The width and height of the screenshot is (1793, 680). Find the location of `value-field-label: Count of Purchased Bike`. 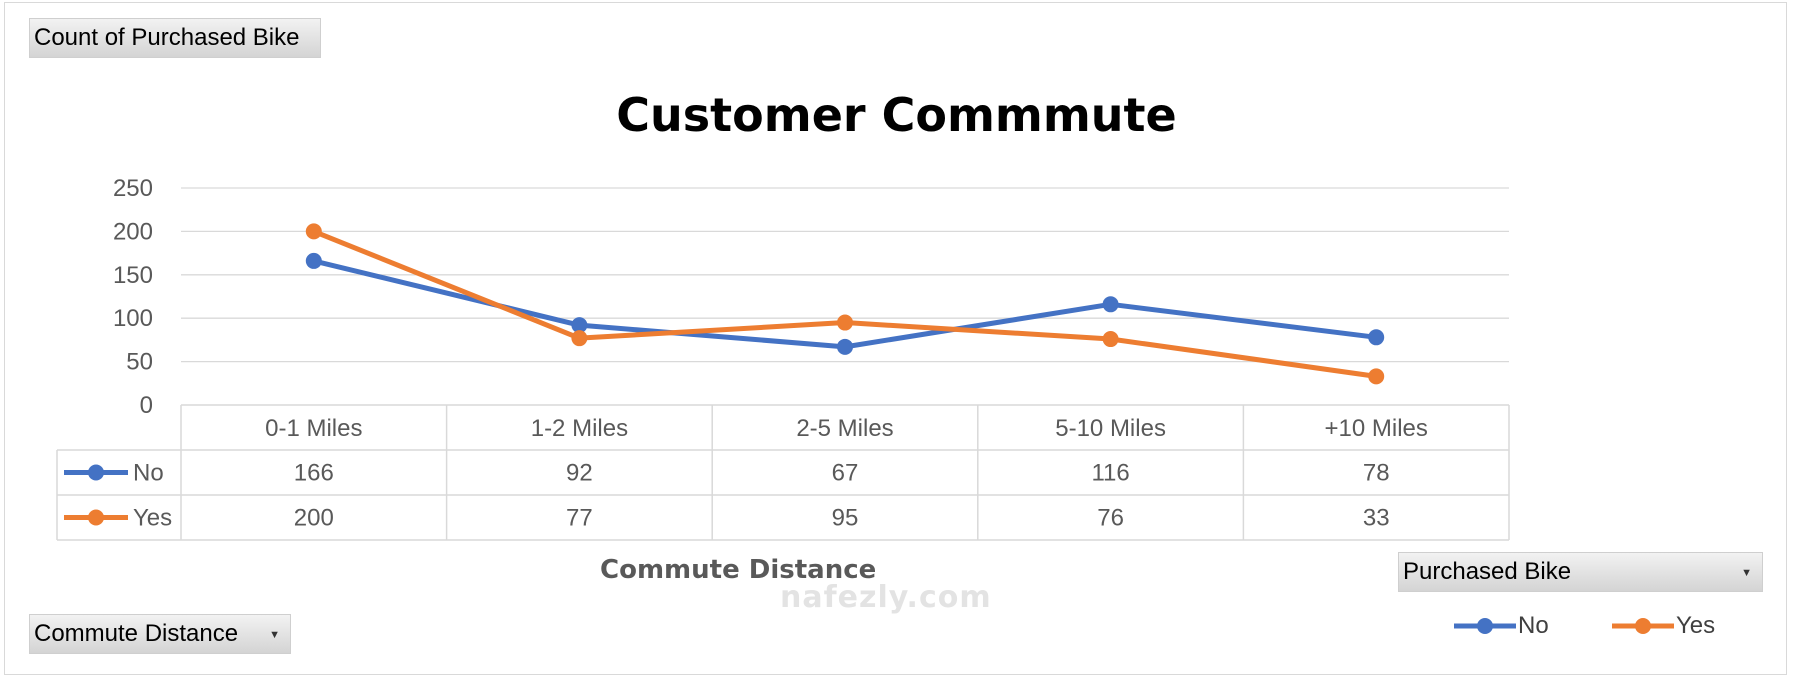

value-field-label: Count of Purchased Bike is located at coordinates (167, 37).